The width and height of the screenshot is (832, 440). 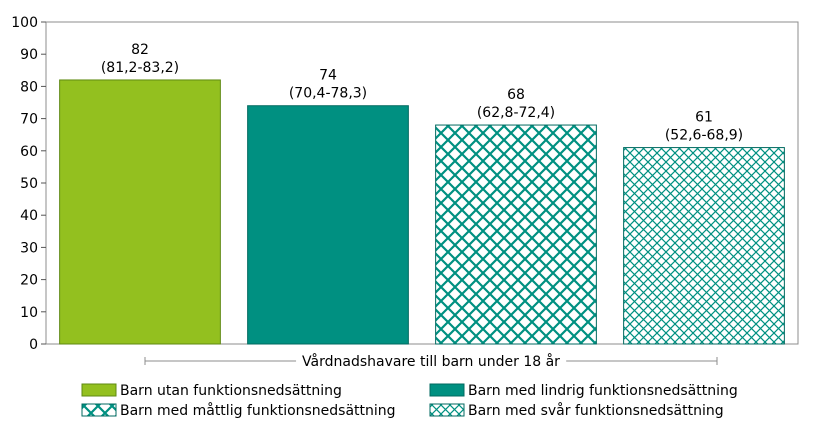 I want to click on y-tick-label: 0, so click(x=33, y=345).